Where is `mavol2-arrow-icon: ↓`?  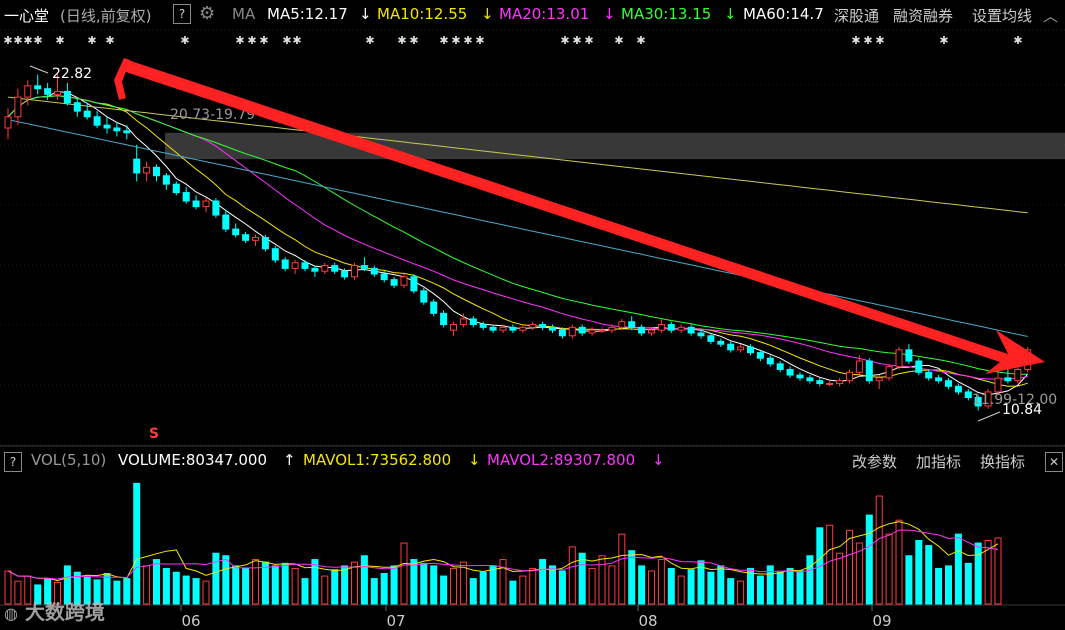 mavol2-arrow-icon: ↓ is located at coordinates (658, 460).